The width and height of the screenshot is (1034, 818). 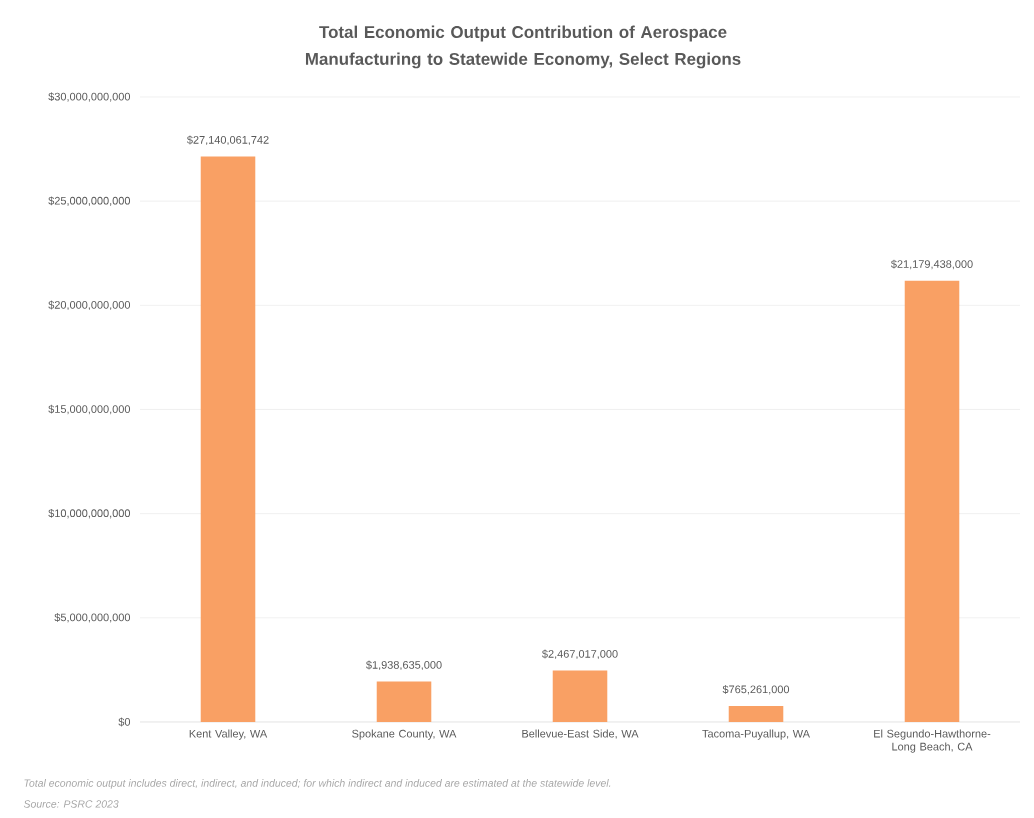 What do you see at coordinates (89, 513) in the screenshot?
I see `y-tick-label: $10,000,000,000` at bounding box center [89, 513].